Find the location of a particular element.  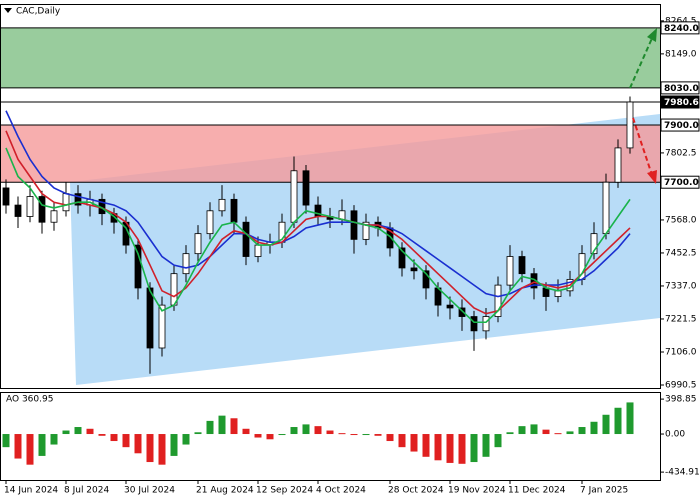

y-tick-label: 398.85 is located at coordinates (681, 400).